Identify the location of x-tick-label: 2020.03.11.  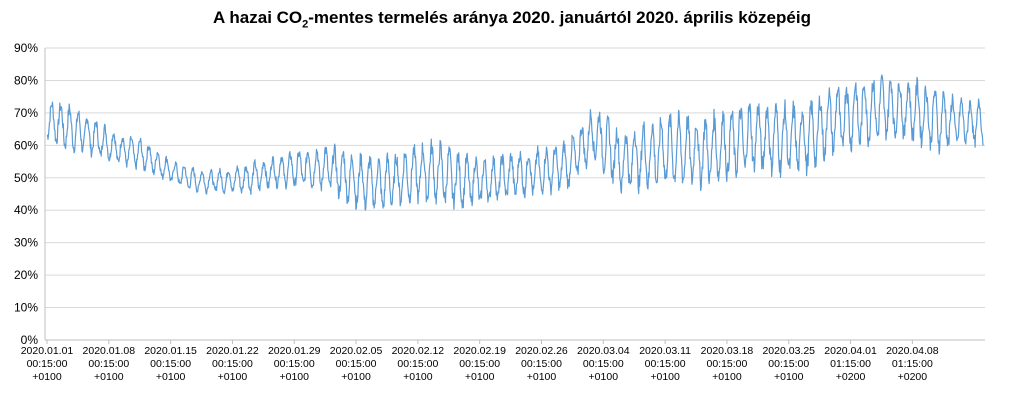
(665, 351).